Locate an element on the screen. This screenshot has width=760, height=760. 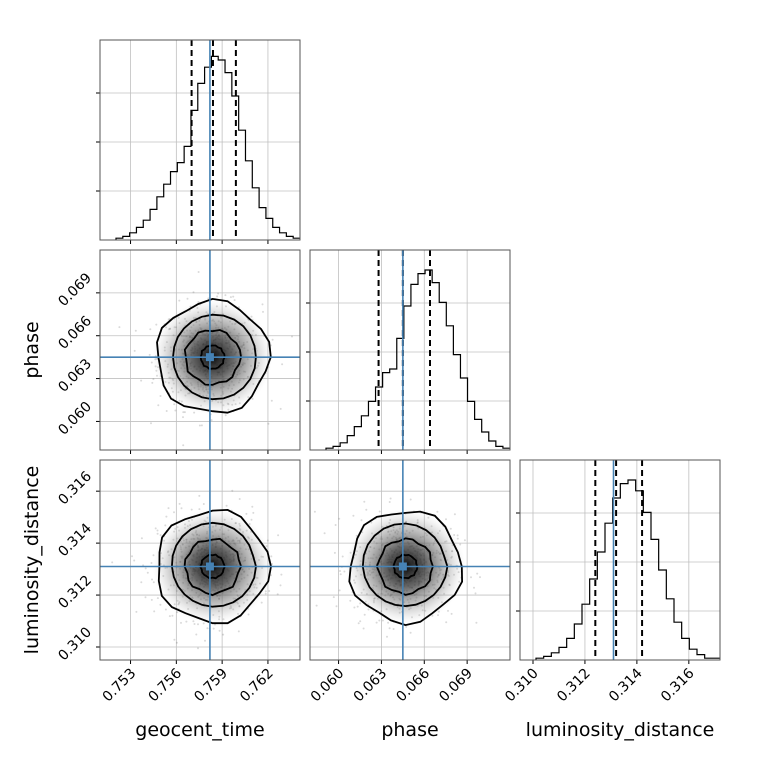
tick-label-y: 0.066 is located at coordinates (75, 333).